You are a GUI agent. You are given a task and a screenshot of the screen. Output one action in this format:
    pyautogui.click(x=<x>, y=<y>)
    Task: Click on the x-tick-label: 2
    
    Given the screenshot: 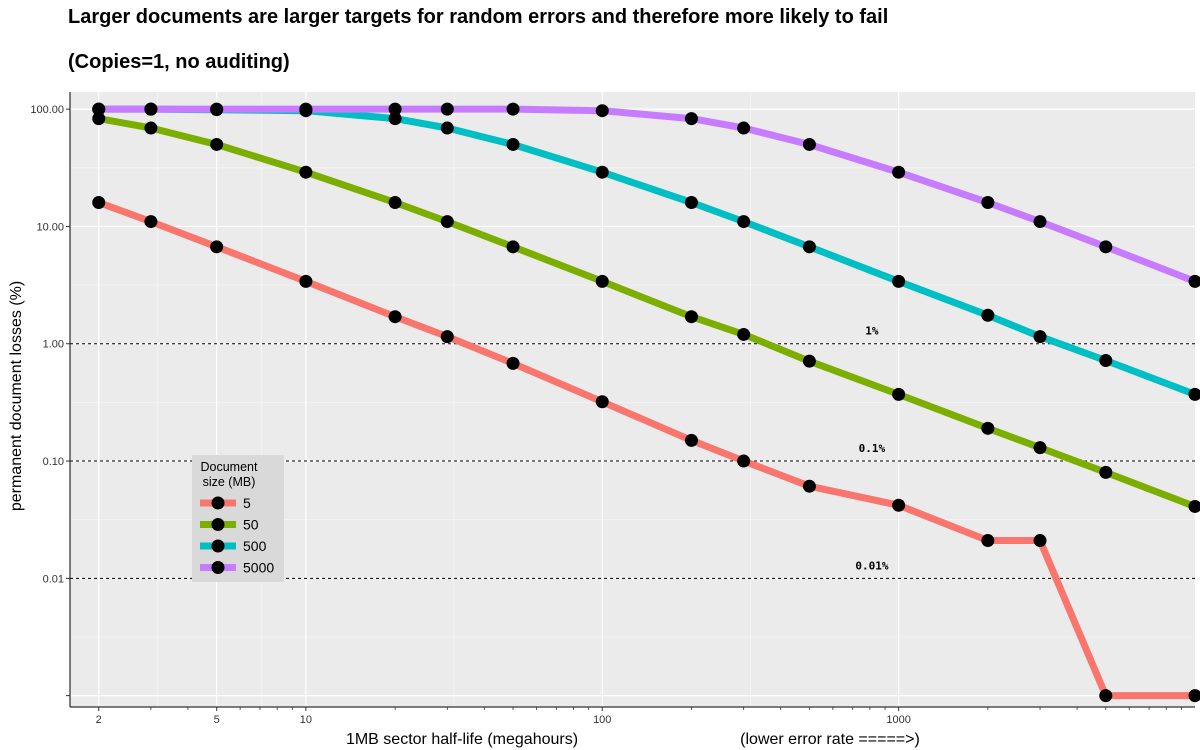 What is the action you would take?
    pyautogui.click(x=99, y=720)
    